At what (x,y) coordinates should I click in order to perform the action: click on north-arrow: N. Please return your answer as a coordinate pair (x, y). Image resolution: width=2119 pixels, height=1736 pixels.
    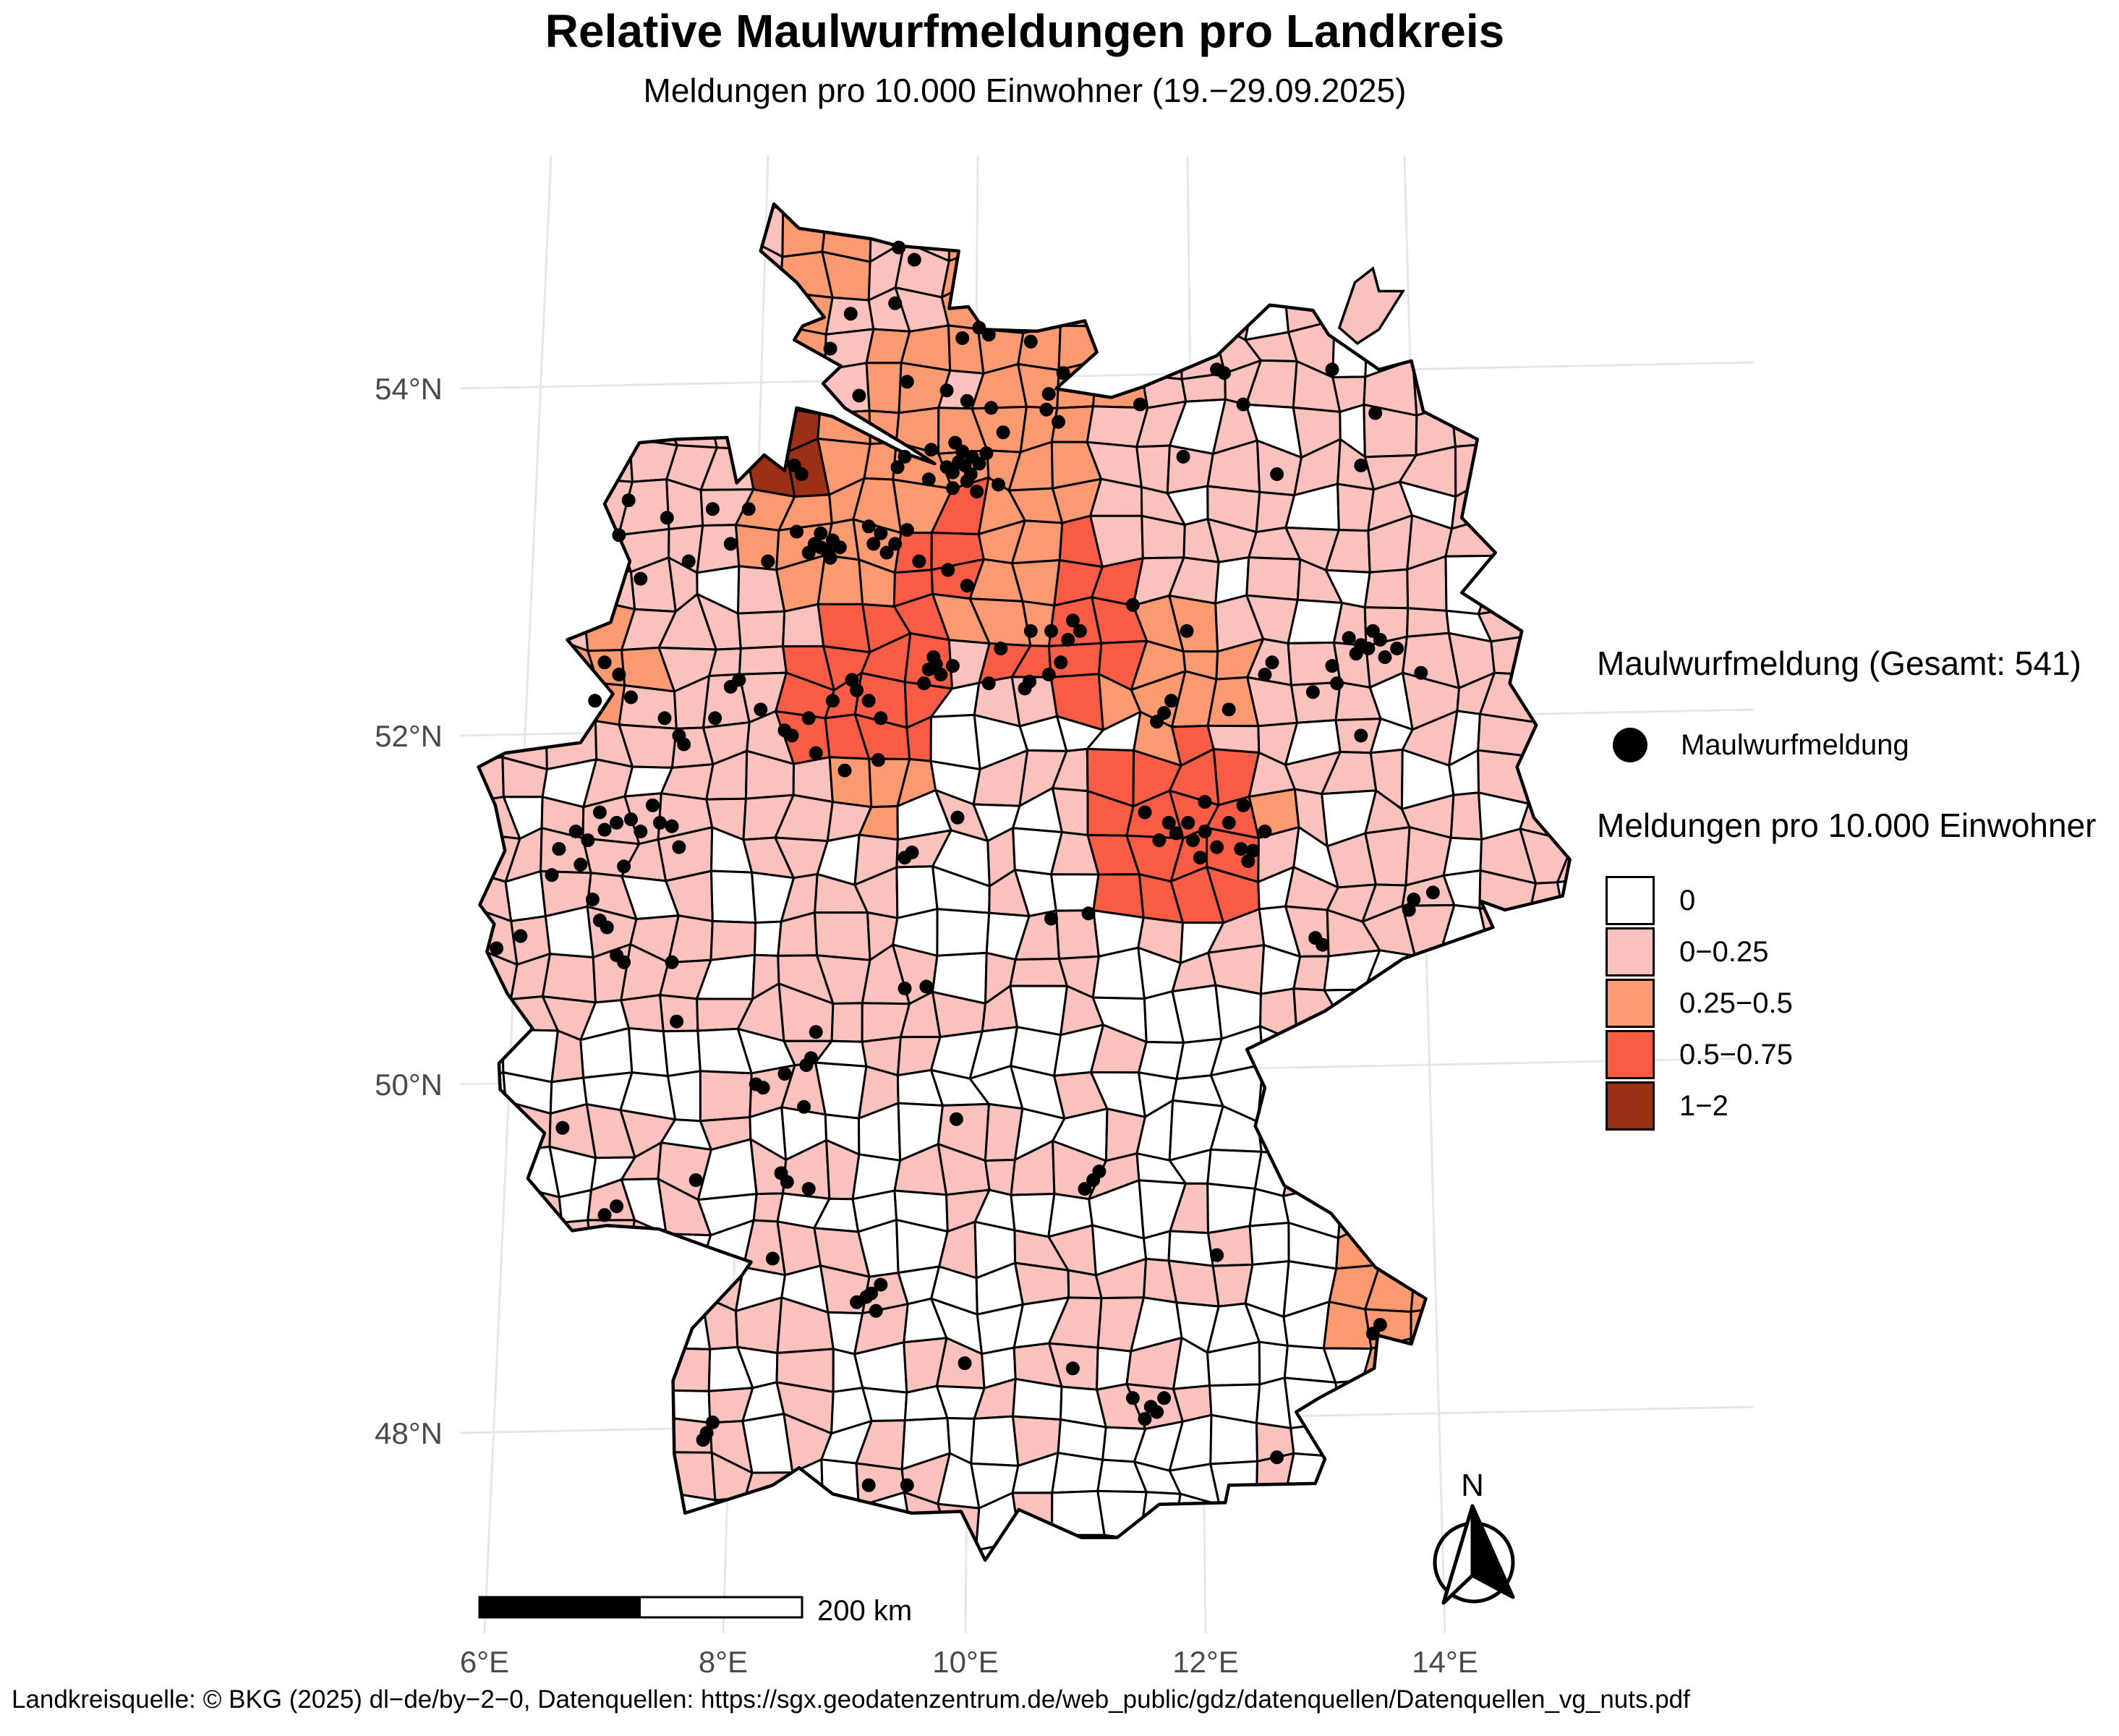
    Looking at the image, I should click on (1474, 1536).